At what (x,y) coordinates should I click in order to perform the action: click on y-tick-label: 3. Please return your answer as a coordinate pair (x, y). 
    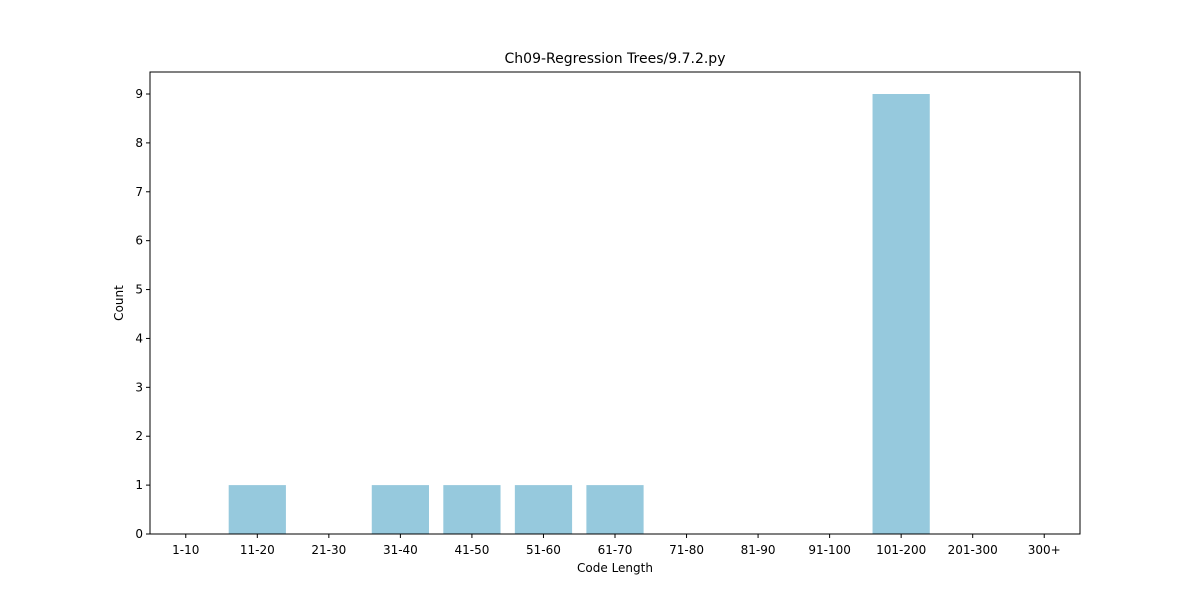
    Looking at the image, I should click on (139, 387).